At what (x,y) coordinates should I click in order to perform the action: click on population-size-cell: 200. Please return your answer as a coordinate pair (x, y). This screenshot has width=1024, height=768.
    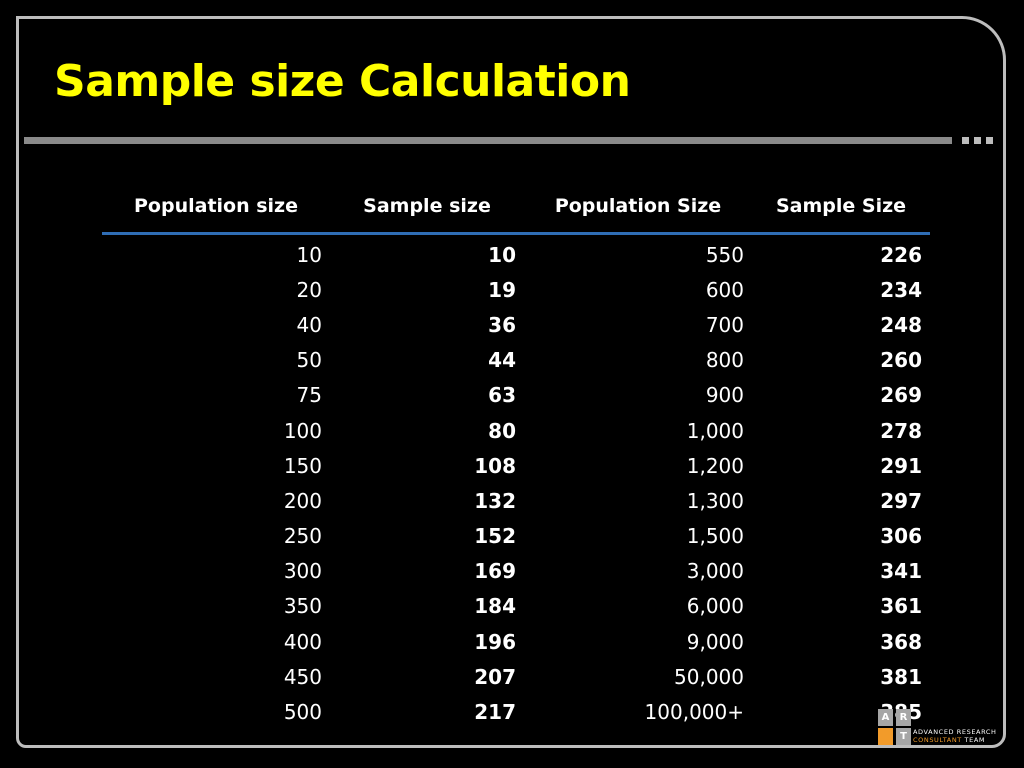
    Looking at the image, I should click on (302, 500).